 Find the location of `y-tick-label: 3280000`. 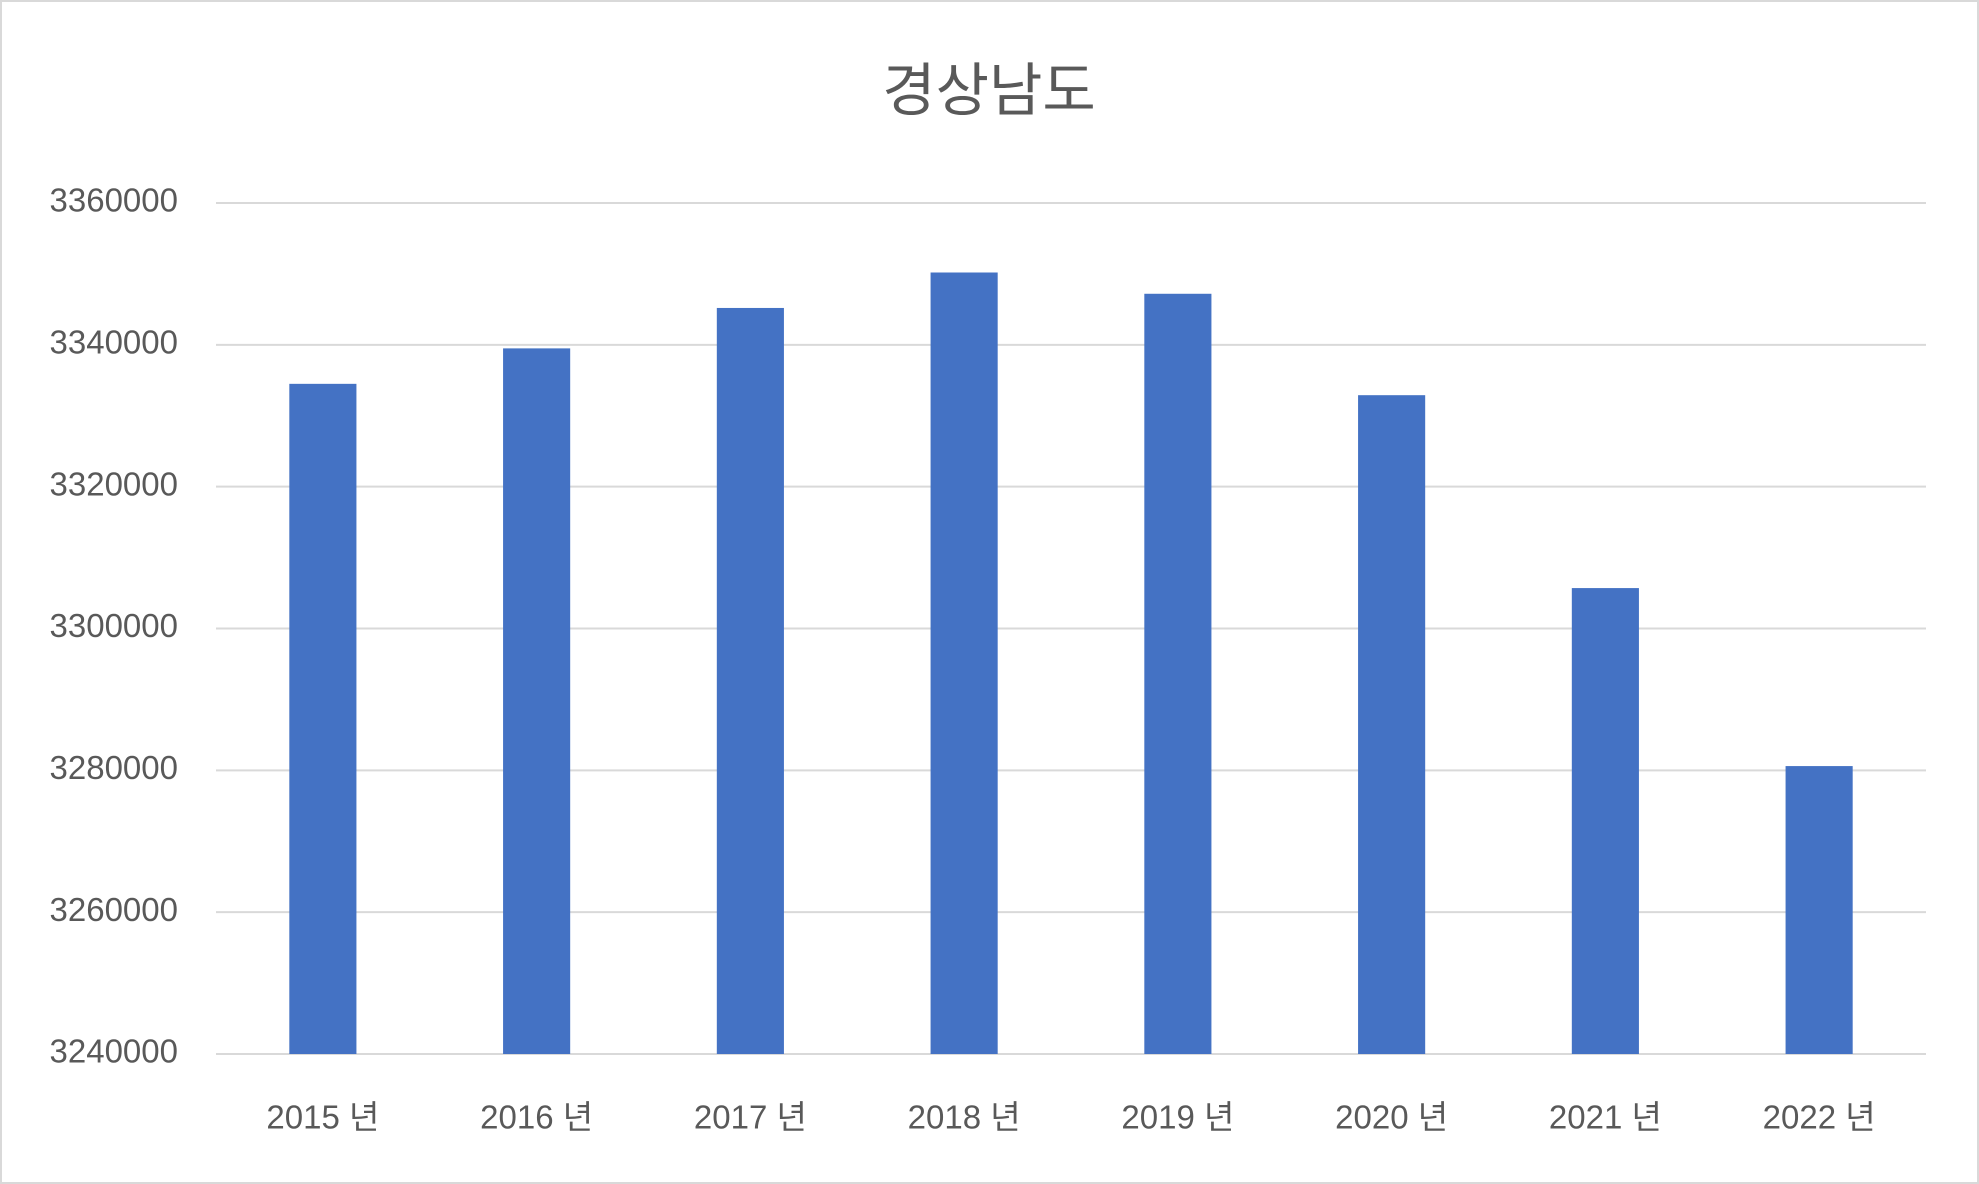

y-tick-label: 3280000 is located at coordinates (114, 767).